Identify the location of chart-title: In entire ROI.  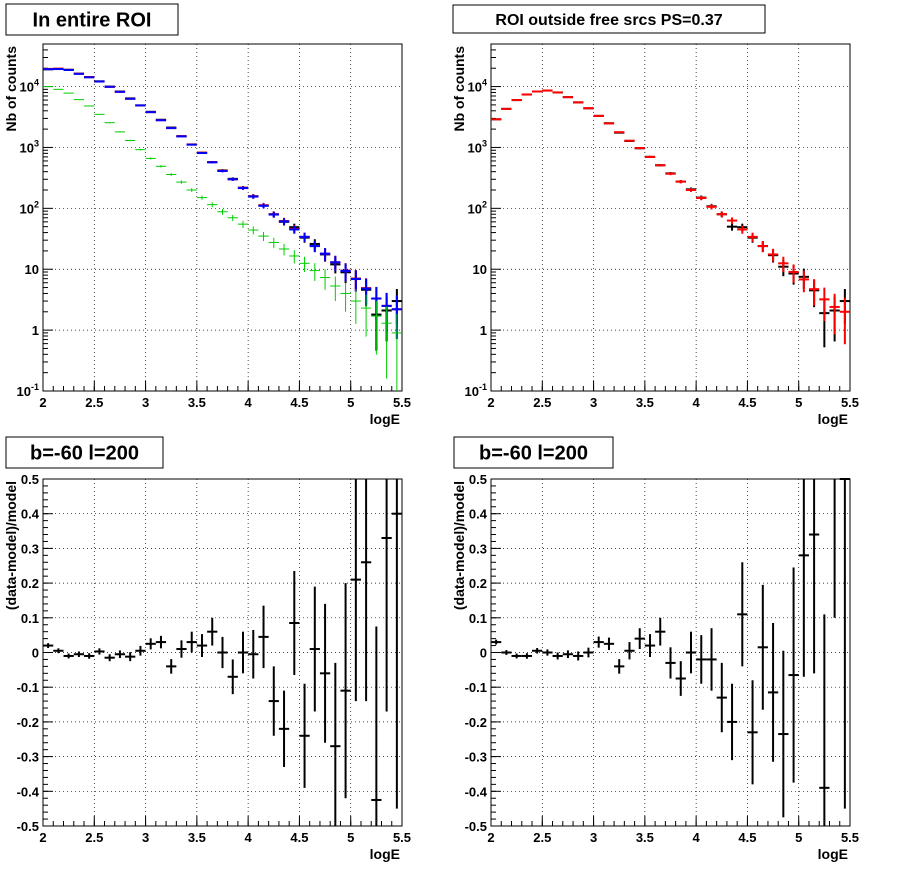
(92, 21).